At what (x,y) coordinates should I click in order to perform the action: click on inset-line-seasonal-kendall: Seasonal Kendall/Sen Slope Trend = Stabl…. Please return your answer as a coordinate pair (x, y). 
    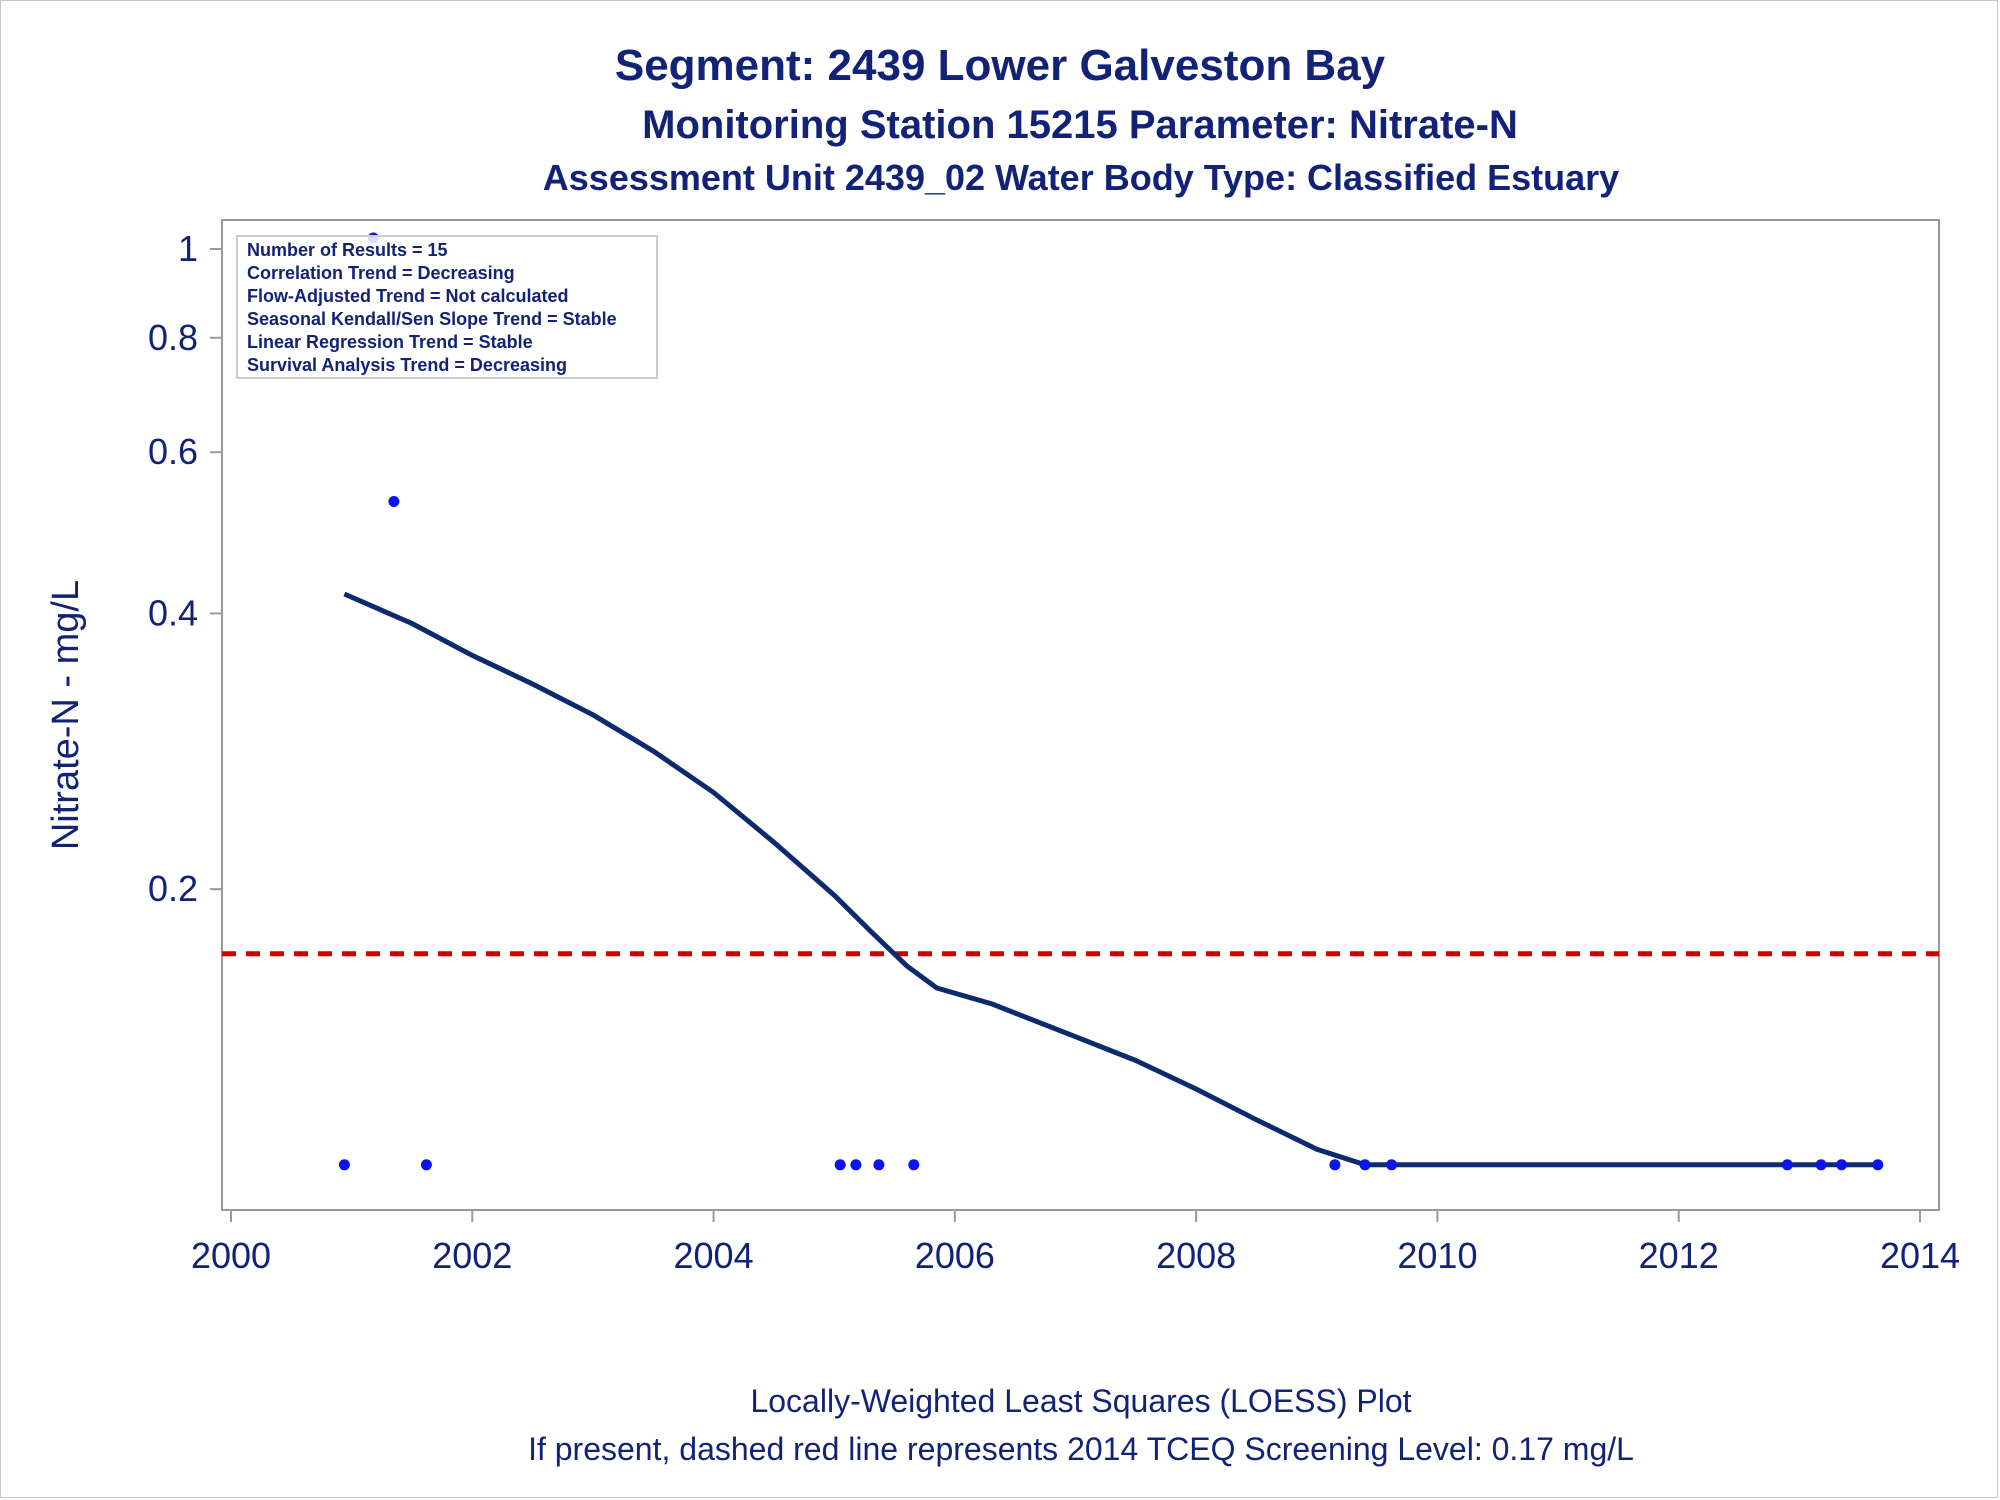
    Looking at the image, I should click on (432, 319).